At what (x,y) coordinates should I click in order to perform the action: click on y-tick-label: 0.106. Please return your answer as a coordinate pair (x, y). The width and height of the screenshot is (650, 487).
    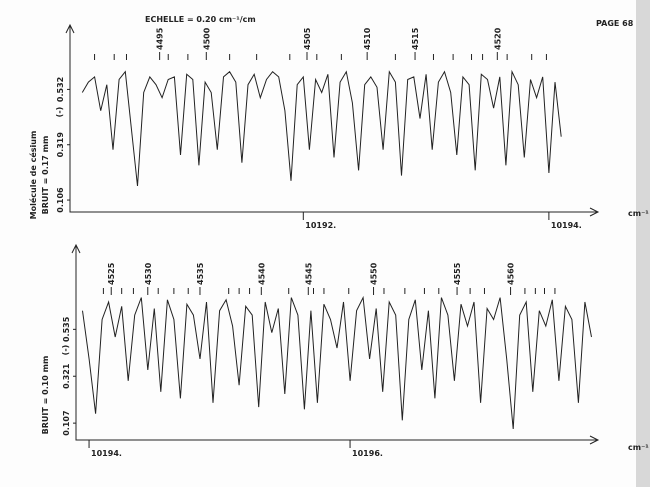
    Looking at the image, I should click on (60, 200).